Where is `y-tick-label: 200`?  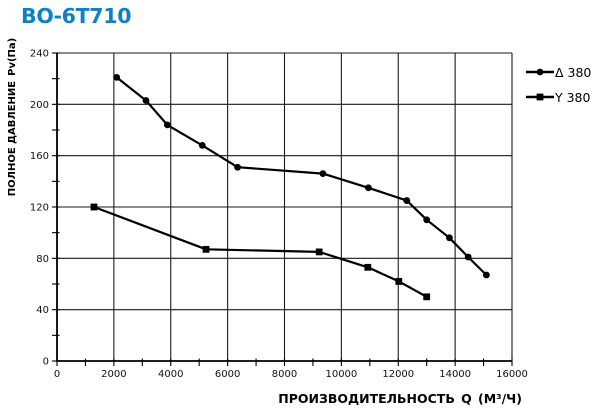 y-tick-label: 200 is located at coordinates (39, 105).